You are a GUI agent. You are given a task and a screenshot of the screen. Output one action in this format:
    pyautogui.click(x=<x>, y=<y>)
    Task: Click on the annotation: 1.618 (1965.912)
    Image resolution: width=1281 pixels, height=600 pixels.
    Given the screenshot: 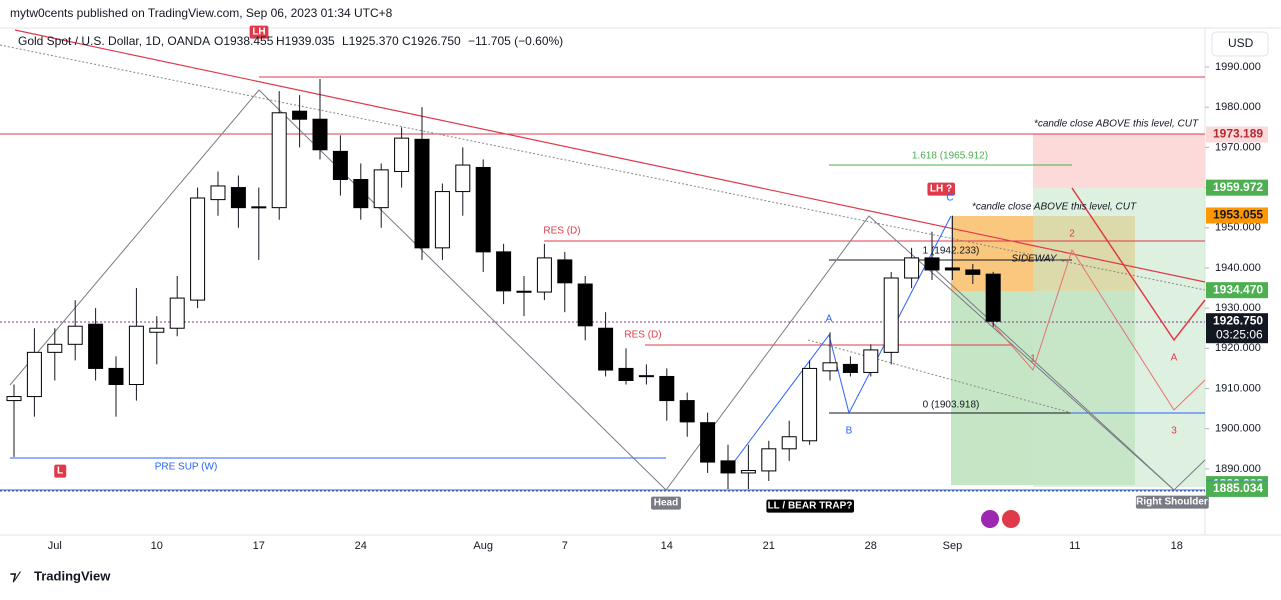 What is the action you would take?
    pyautogui.click(x=950, y=156)
    